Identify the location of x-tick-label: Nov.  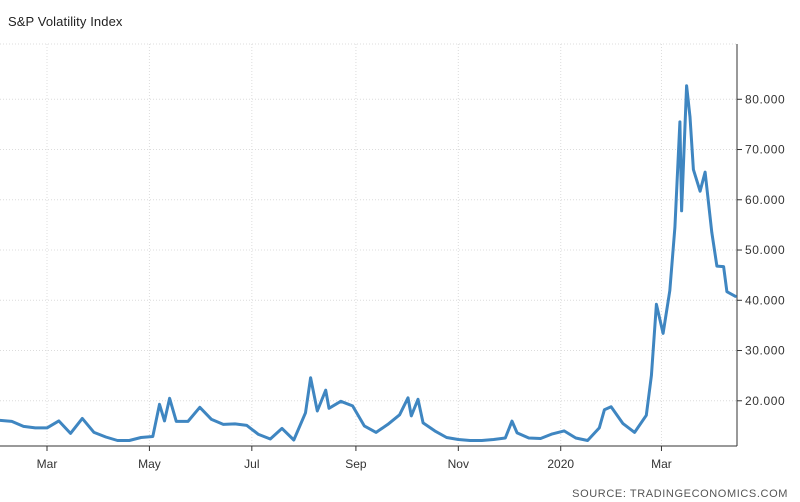
(458, 464).